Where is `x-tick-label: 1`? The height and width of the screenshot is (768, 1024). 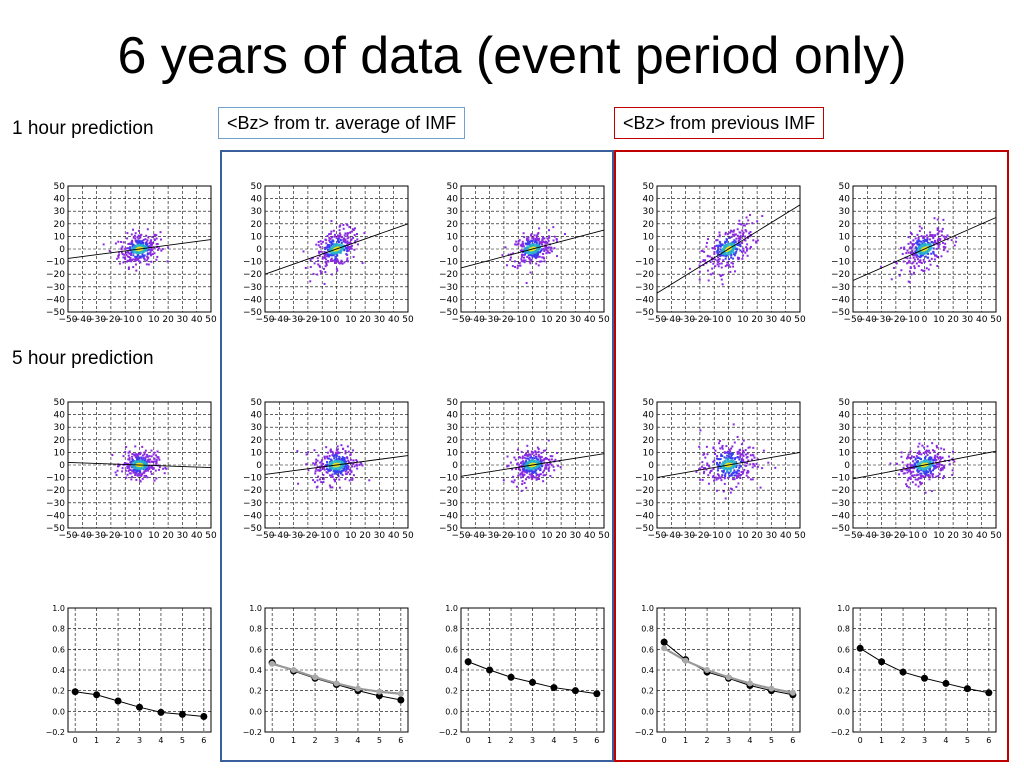
x-tick-label: 1 is located at coordinates (96, 740).